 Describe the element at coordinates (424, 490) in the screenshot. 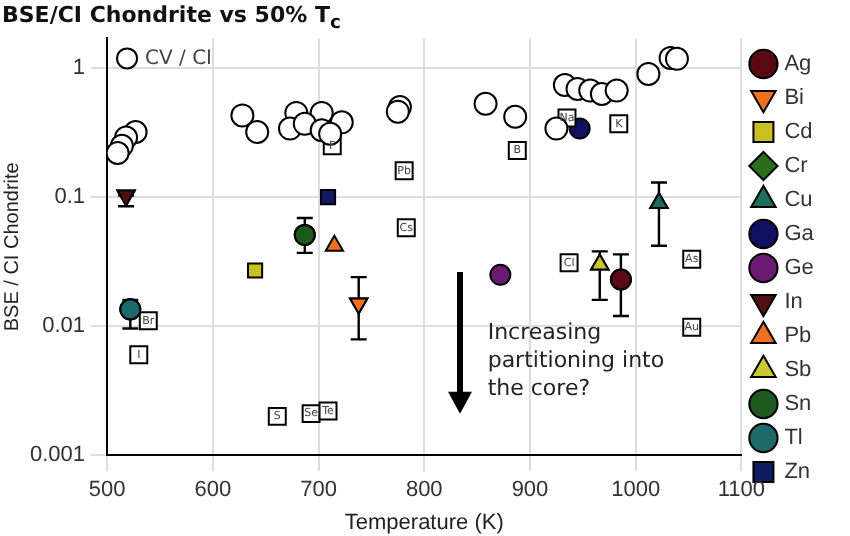

I see `x-tick-label: 800` at that location.